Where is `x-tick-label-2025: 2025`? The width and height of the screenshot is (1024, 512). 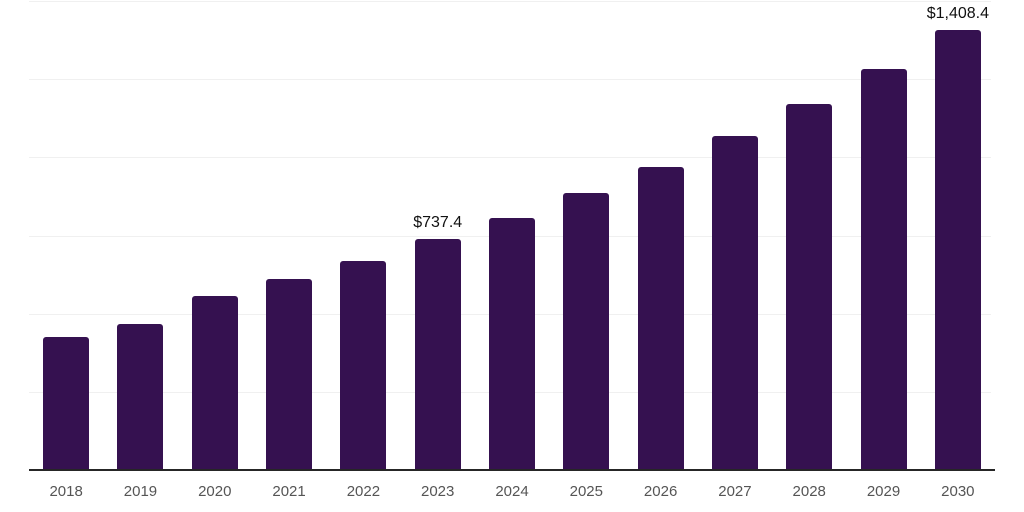 x-tick-label-2025: 2025 is located at coordinates (586, 491).